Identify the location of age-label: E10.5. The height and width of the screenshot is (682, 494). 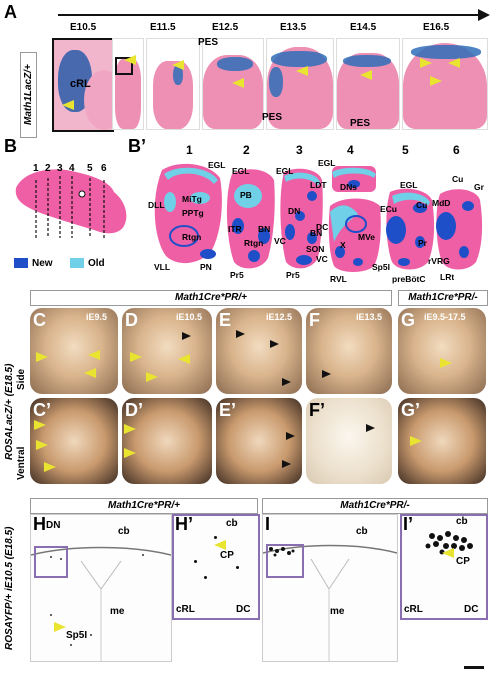
(83, 27).